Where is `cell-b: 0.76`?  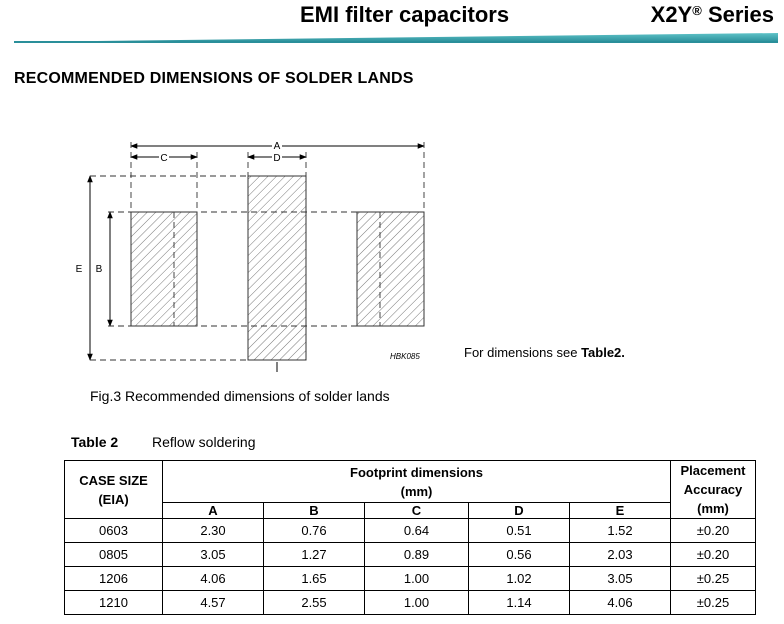
cell-b: 0.76 is located at coordinates (314, 530).